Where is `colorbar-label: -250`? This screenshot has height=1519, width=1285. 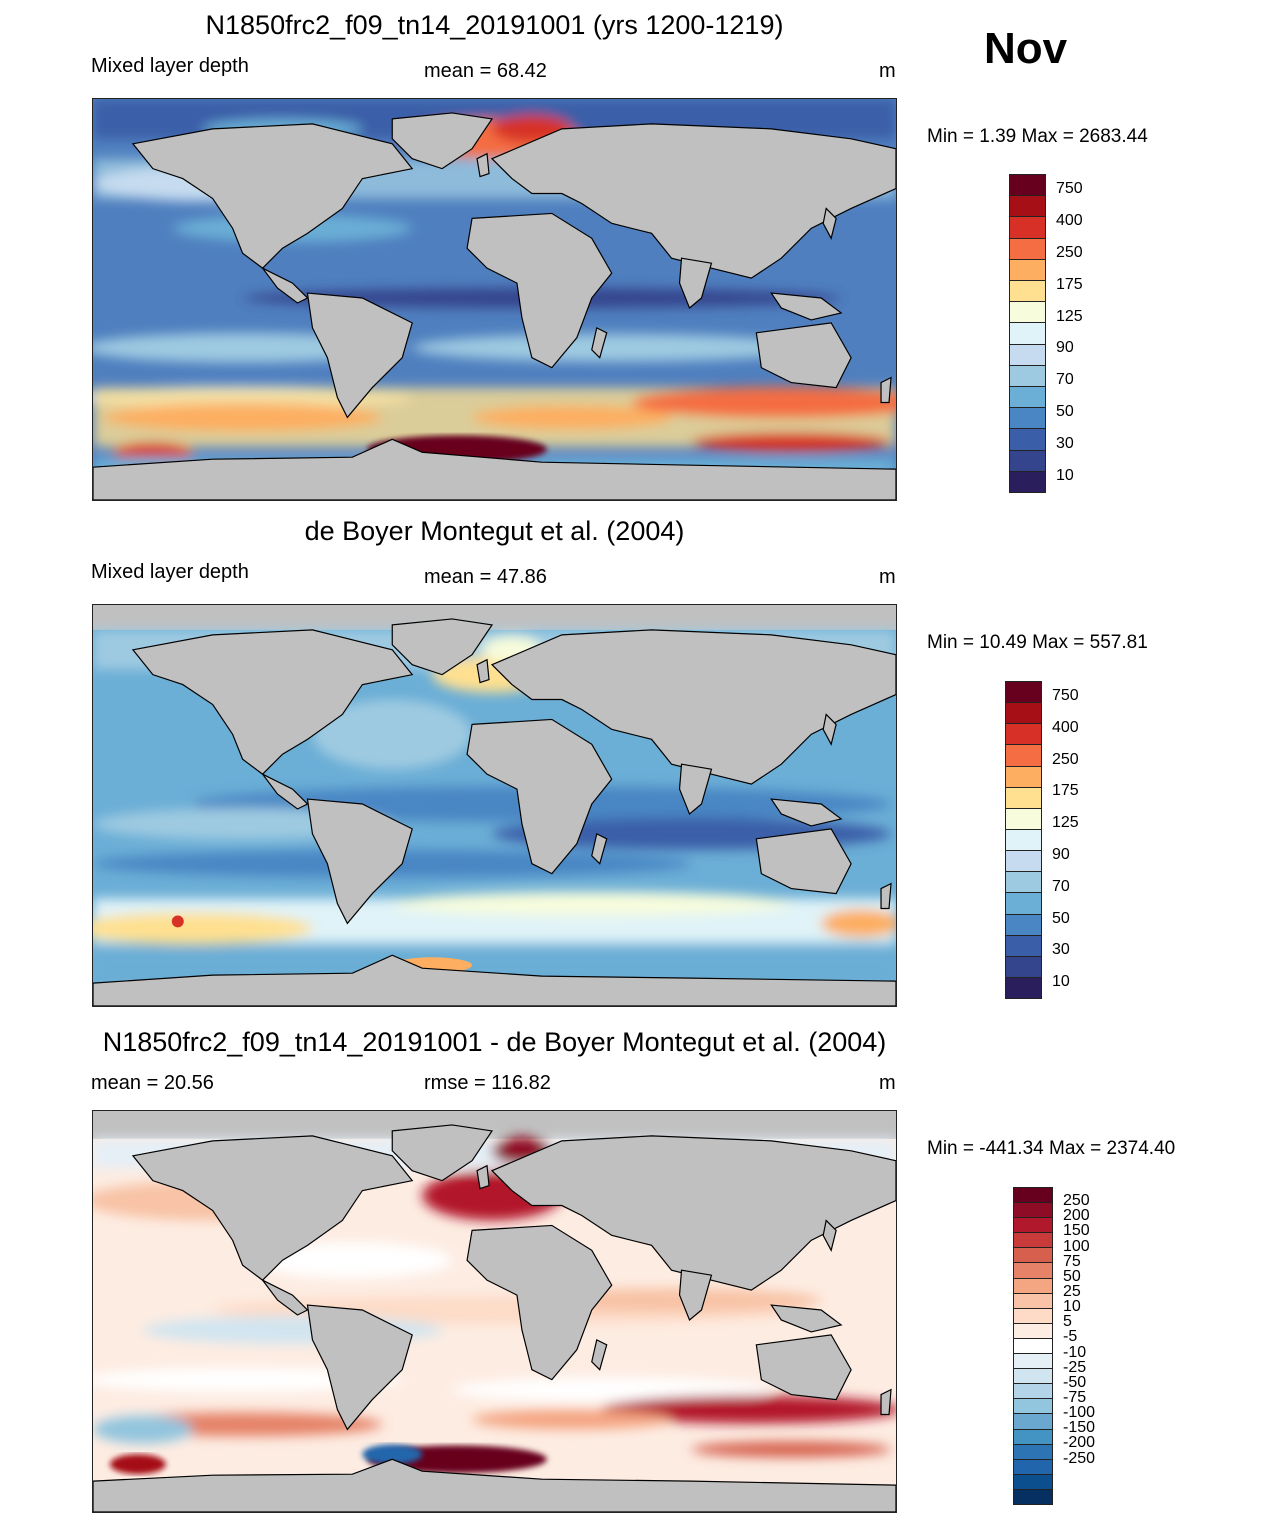
colorbar-label: -250 is located at coordinates (1079, 1458).